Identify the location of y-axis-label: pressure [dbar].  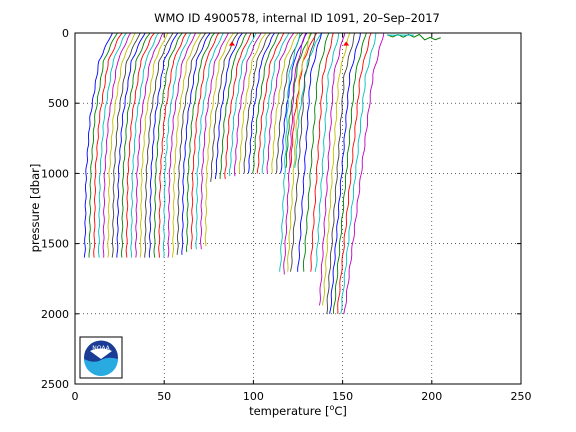
(35, 208).